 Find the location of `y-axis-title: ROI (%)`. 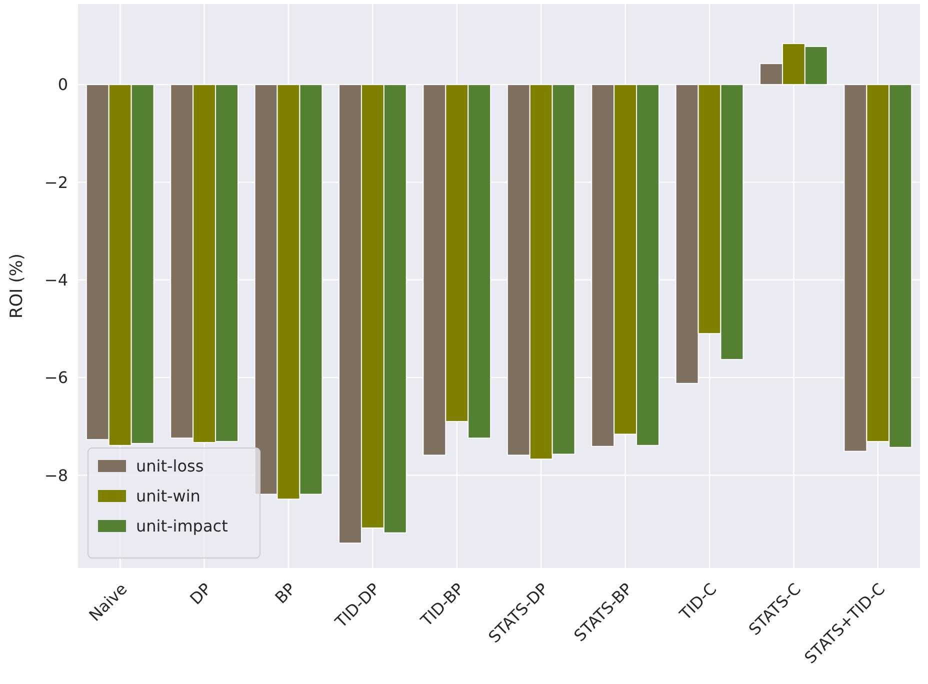

y-axis-title: ROI (%) is located at coordinates (17, 286).